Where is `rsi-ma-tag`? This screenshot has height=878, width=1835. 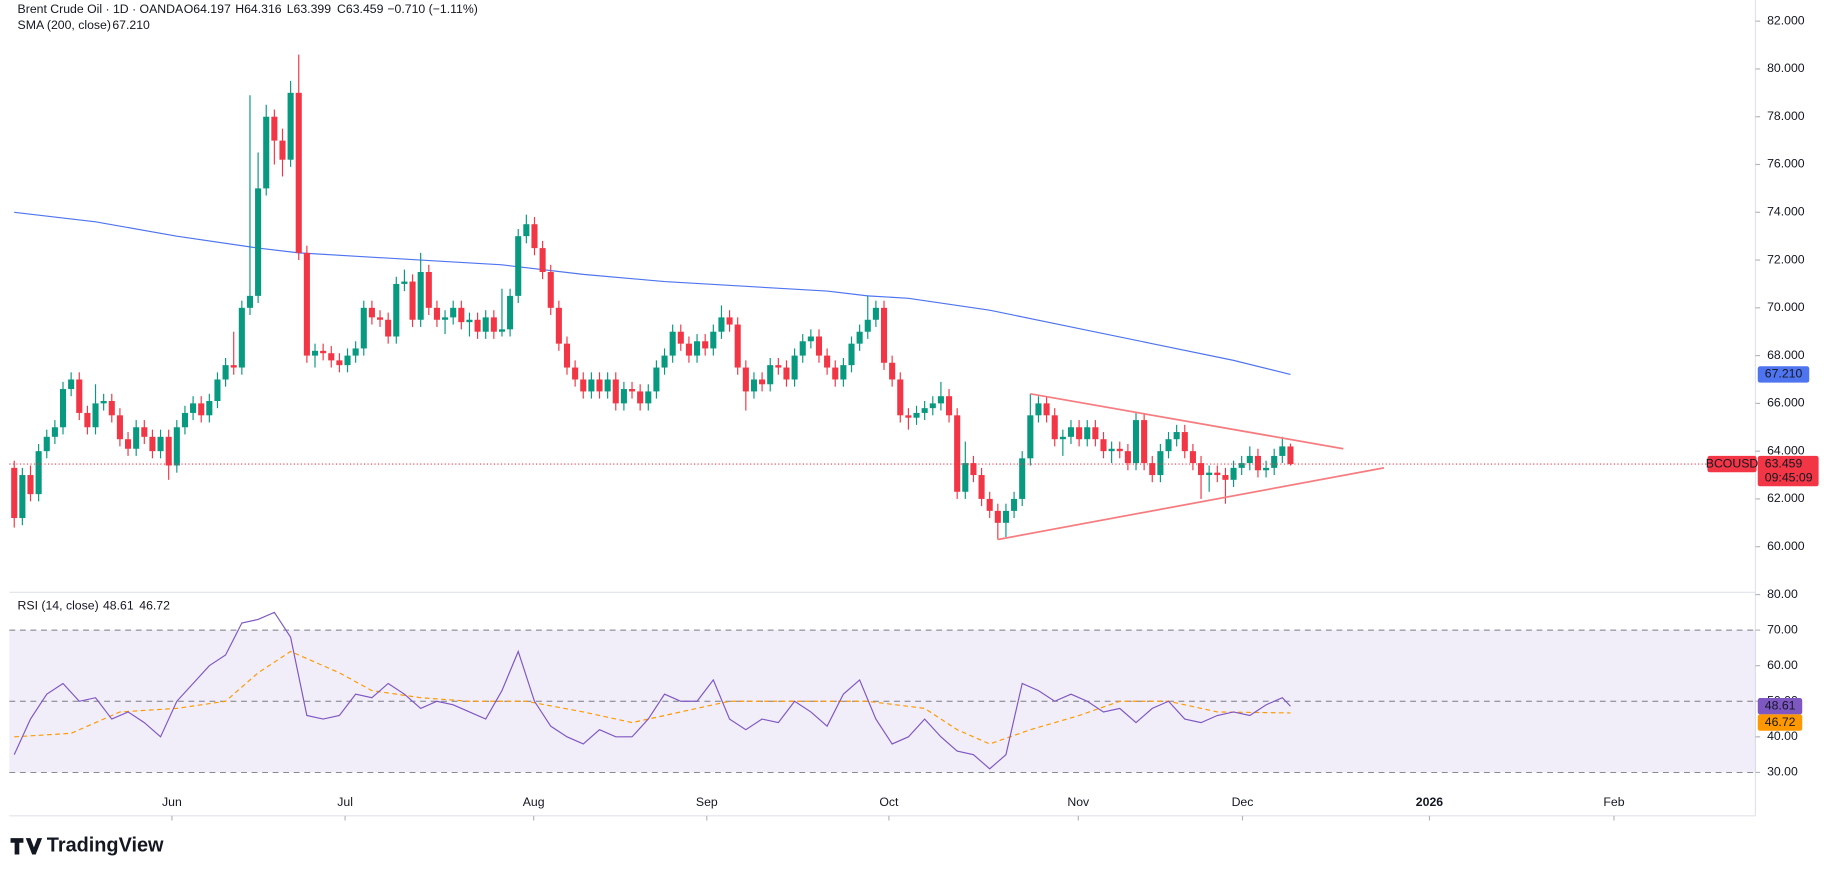 rsi-ma-tag is located at coordinates (1780, 722).